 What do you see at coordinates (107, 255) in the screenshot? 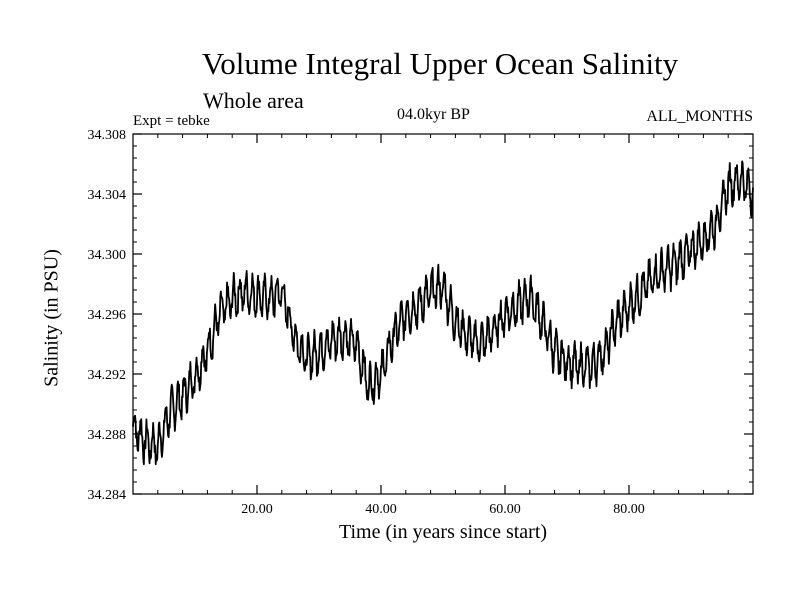
I see `y-tick-label: 34.300` at bounding box center [107, 255].